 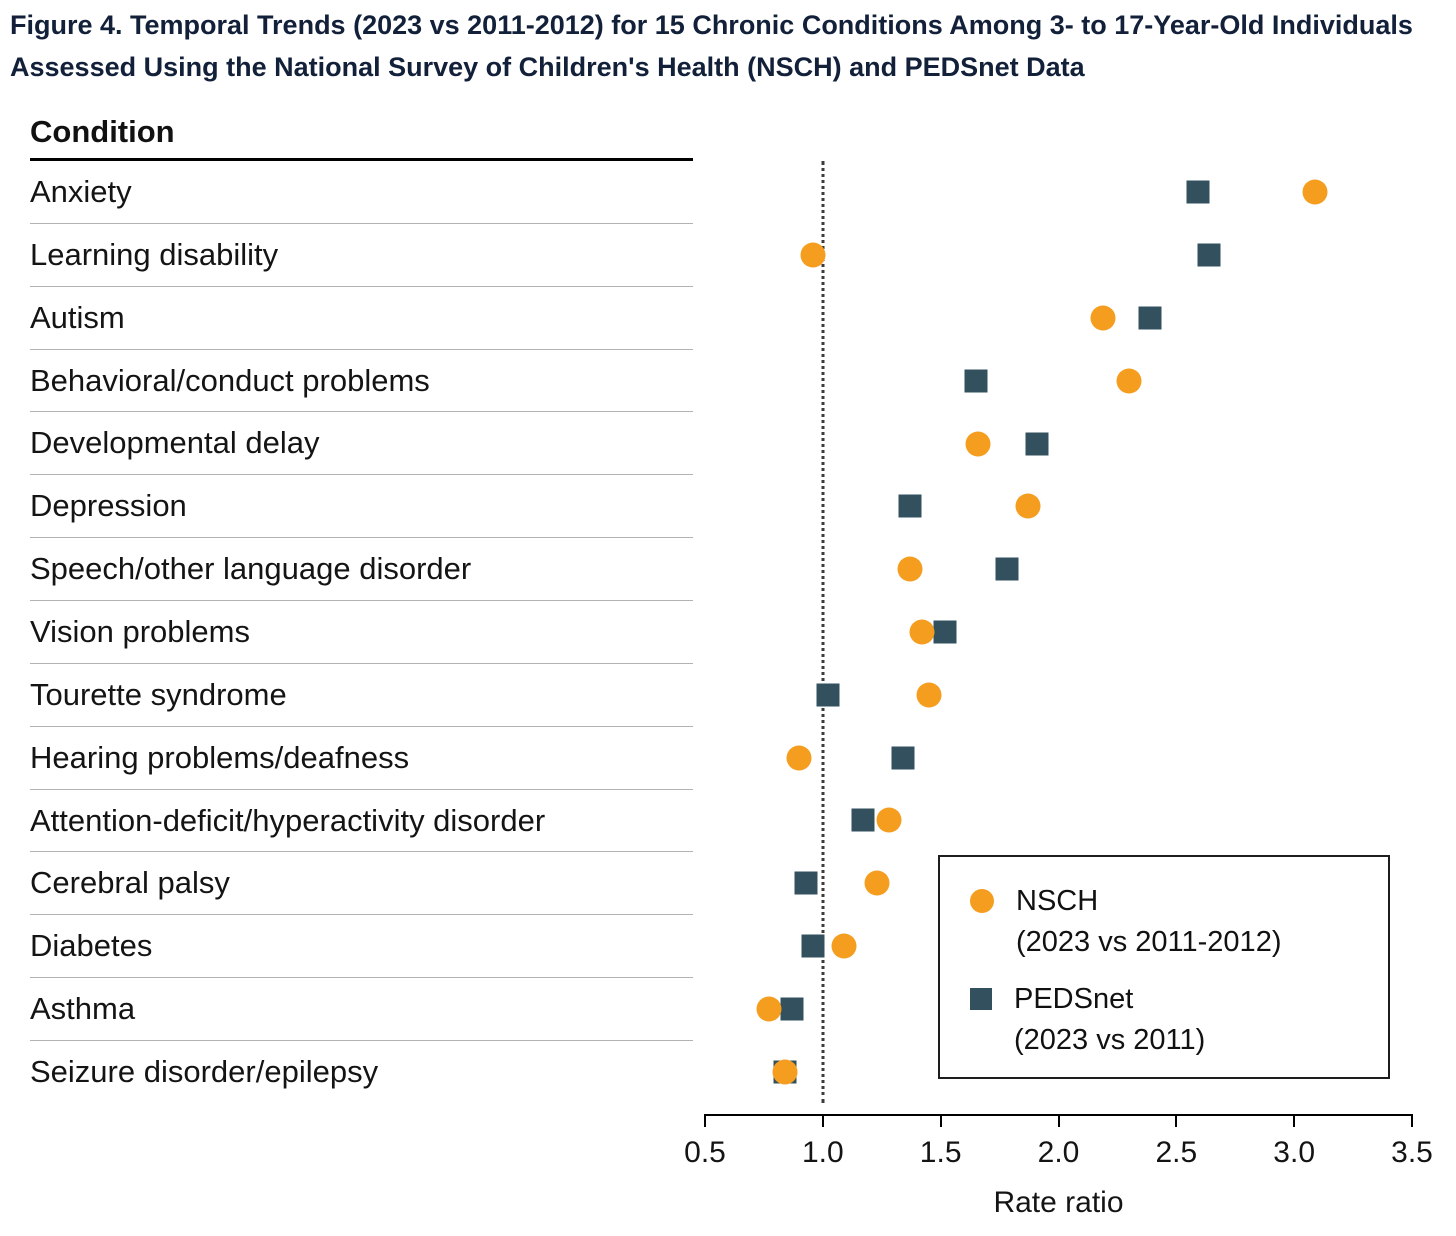 I want to click on x-axis-tick-label: 3.0, so click(x=1294, y=1152).